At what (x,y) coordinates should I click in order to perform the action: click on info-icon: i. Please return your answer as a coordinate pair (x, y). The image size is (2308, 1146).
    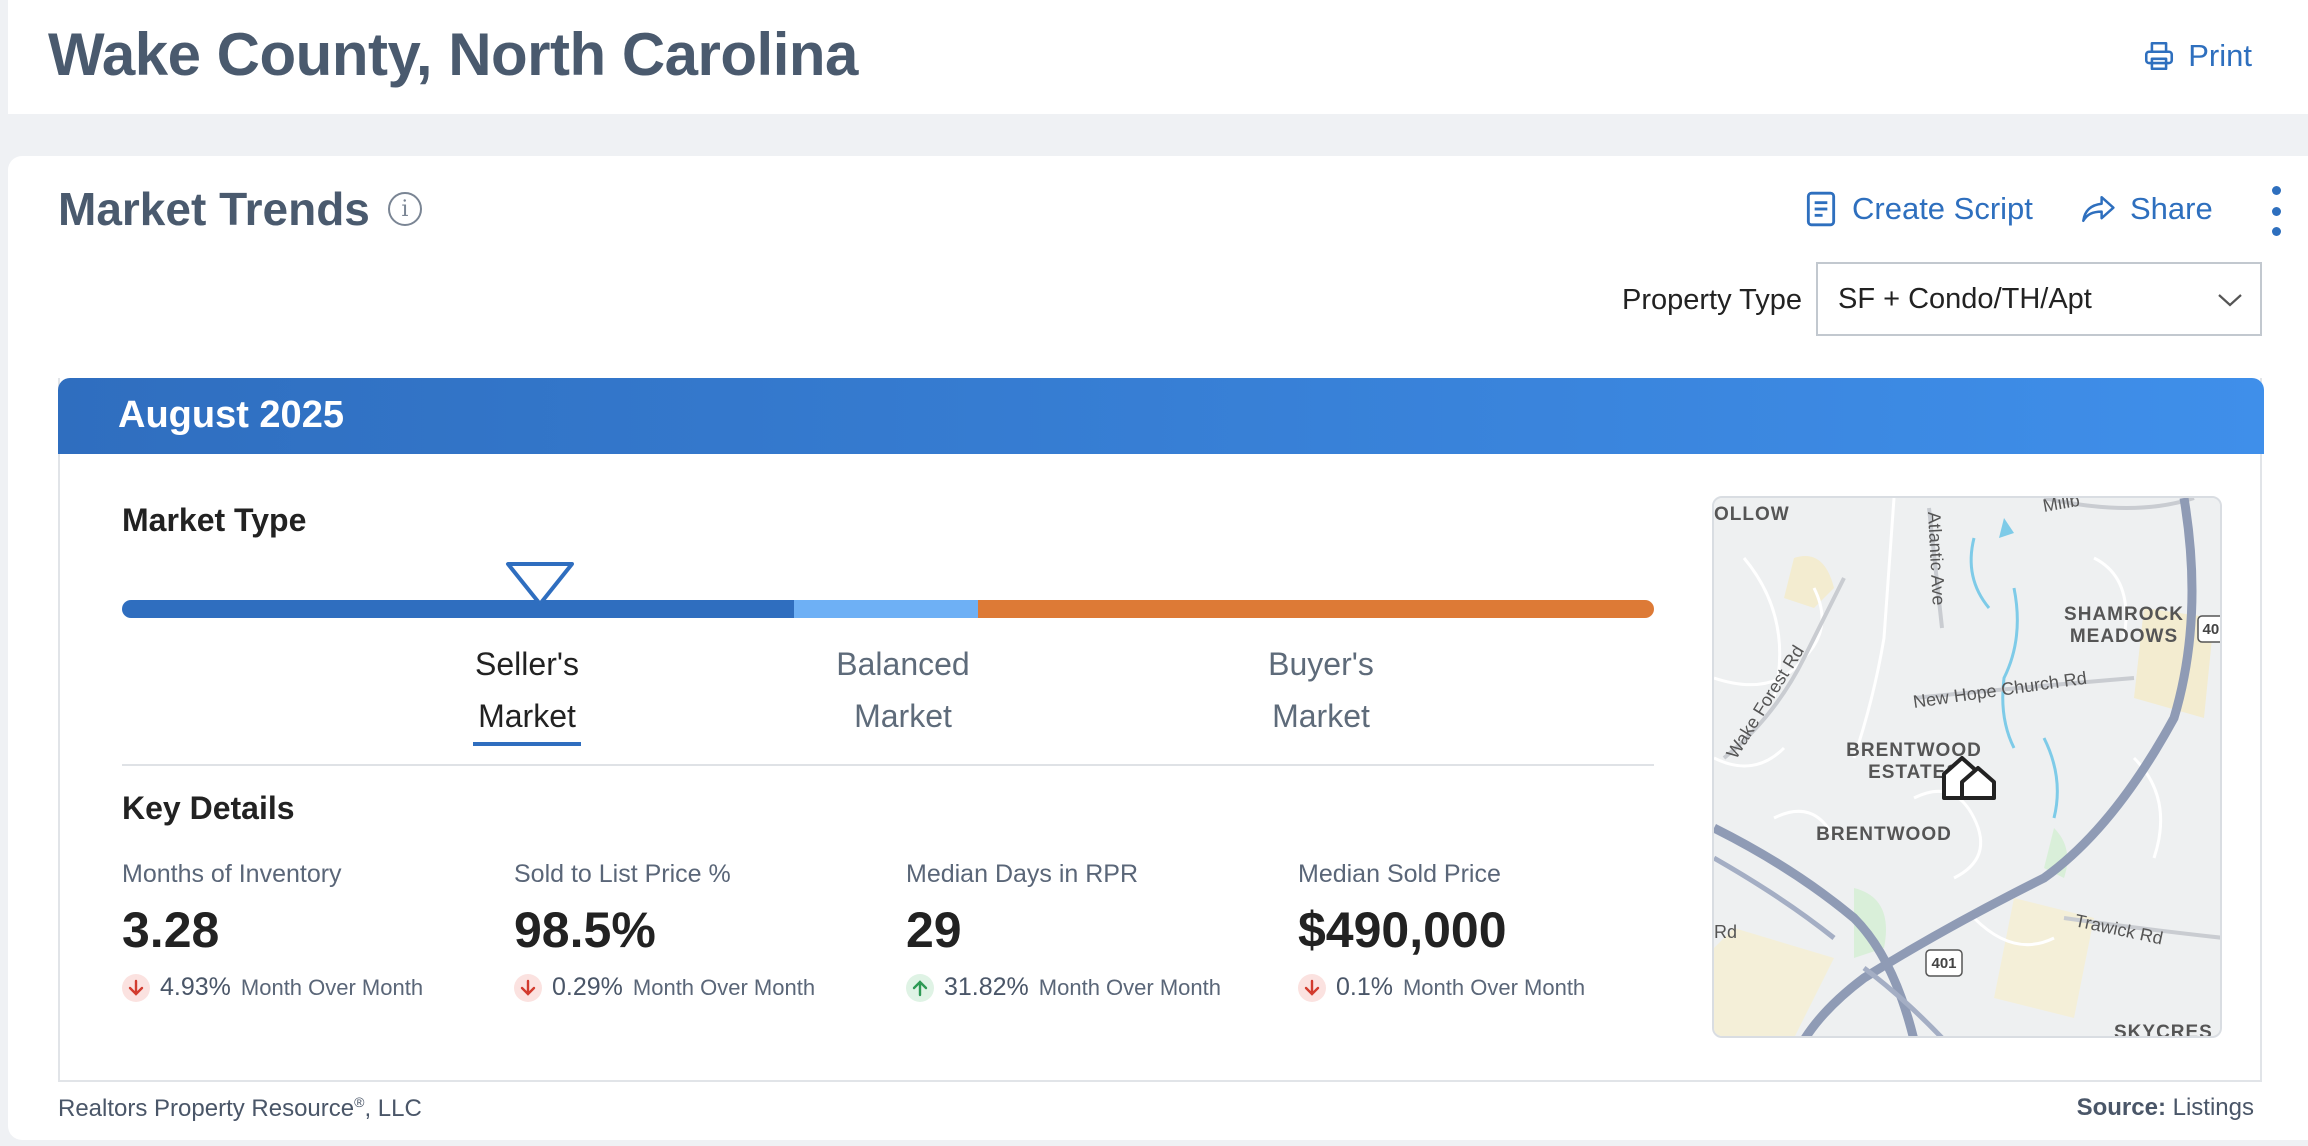
    Looking at the image, I should click on (404, 209).